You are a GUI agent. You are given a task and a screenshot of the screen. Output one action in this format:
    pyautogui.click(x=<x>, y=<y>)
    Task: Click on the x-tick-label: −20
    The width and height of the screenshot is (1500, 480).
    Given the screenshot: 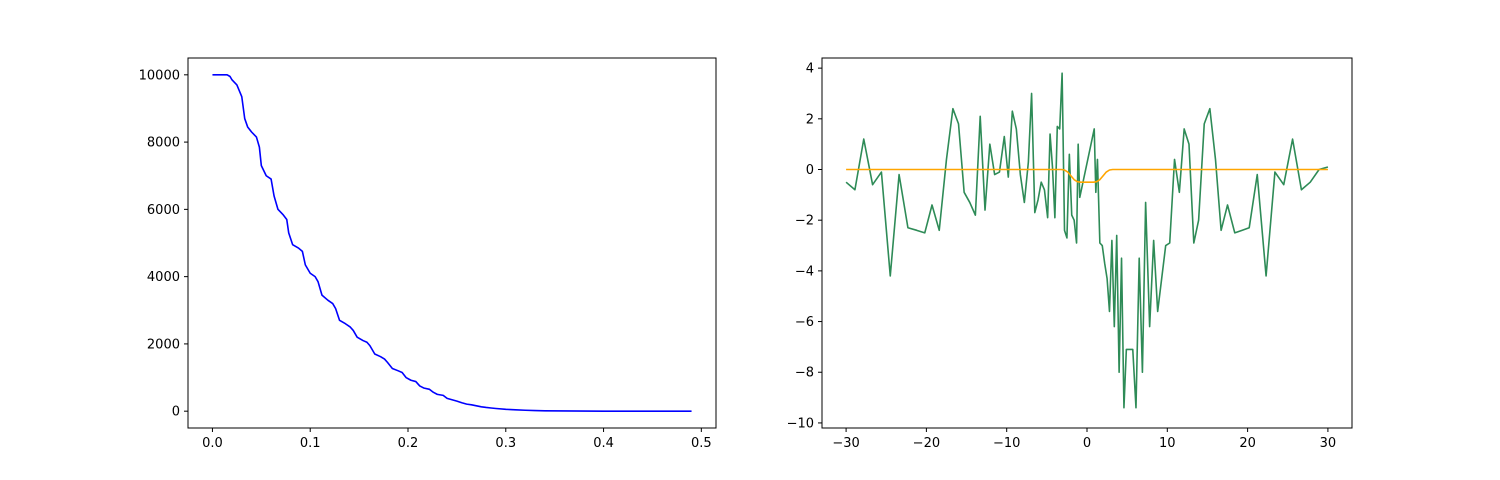 What is the action you would take?
    pyautogui.click(x=926, y=443)
    